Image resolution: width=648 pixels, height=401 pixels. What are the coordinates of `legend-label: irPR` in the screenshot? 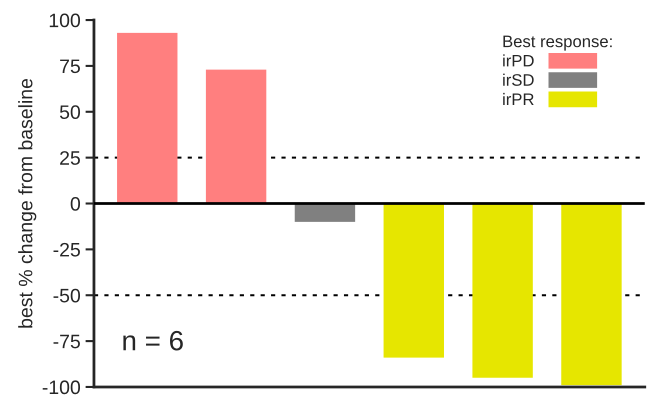 It's located at (518, 99).